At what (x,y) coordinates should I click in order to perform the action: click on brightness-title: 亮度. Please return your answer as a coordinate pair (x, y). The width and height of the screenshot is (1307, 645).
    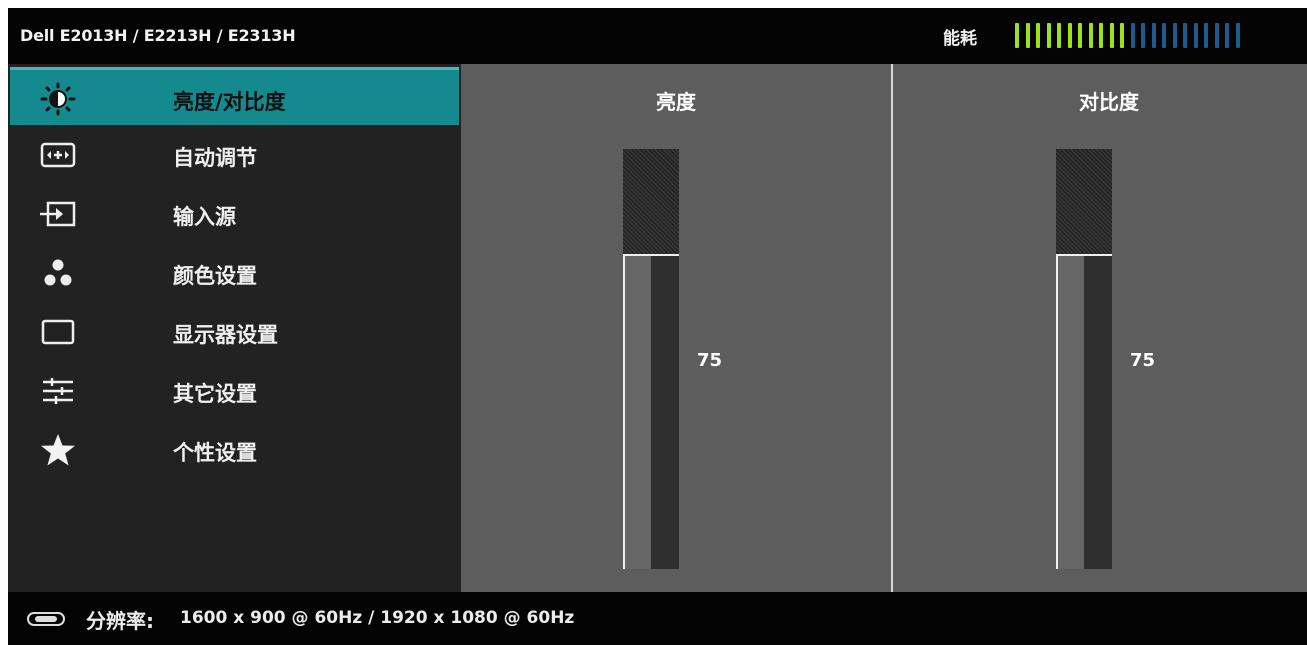
    Looking at the image, I should click on (676, 102).